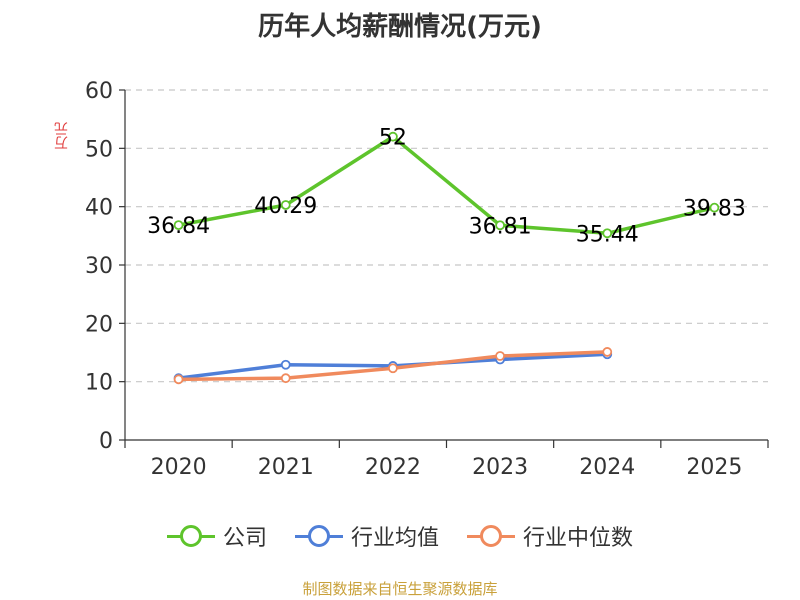 This screenshot has height=600, width=800. Describe the element at coordinates (244, 538) in the screenshot. I see `legend-label-company: 公司` at that location.